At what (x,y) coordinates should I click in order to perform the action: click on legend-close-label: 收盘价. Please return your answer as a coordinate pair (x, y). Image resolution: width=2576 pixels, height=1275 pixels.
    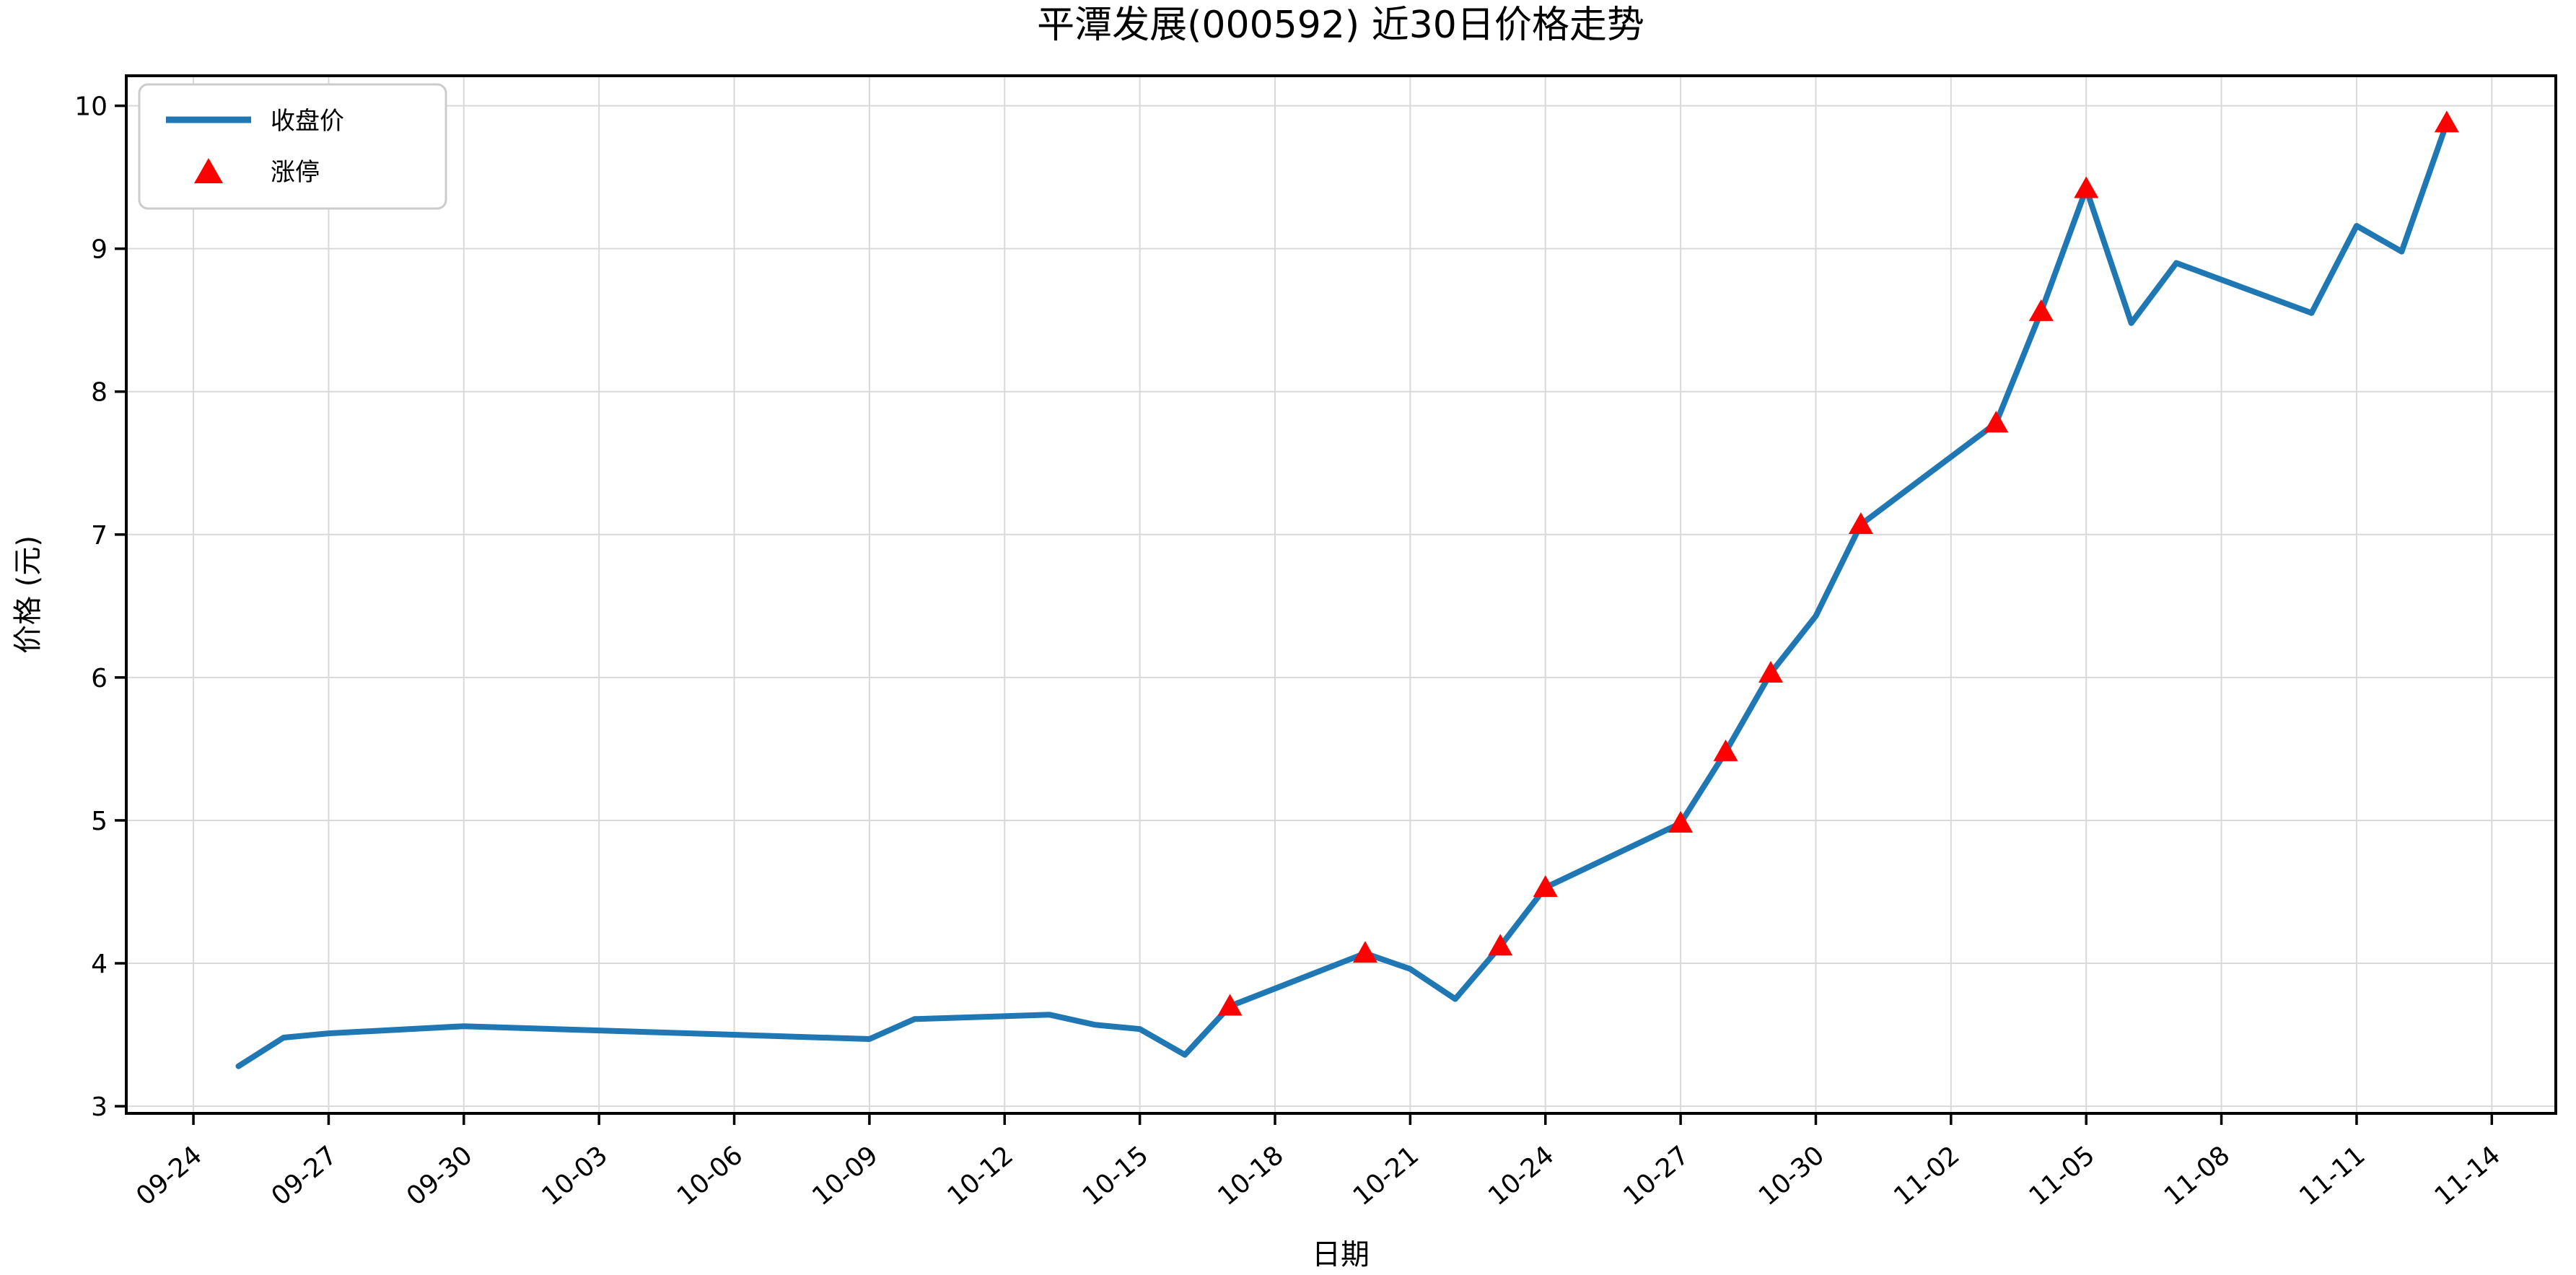
    Looking at the image, I should click on (307, 122).